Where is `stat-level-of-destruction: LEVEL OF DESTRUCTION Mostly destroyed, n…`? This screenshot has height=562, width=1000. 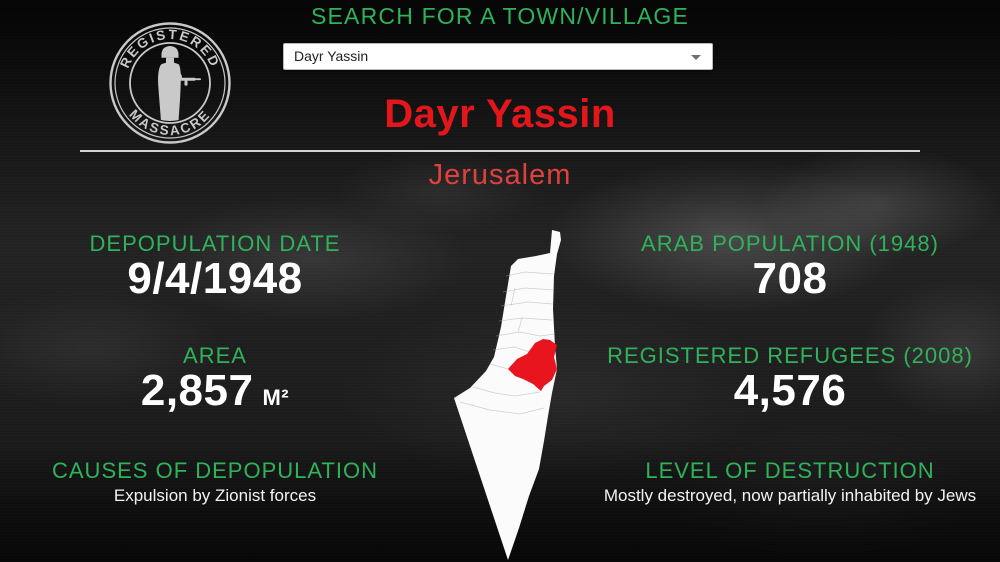 stat-level-of-destruction: LEVEL OF DESTRUCTION Mostly destroyed, n… is located at coordinates (790, 483).